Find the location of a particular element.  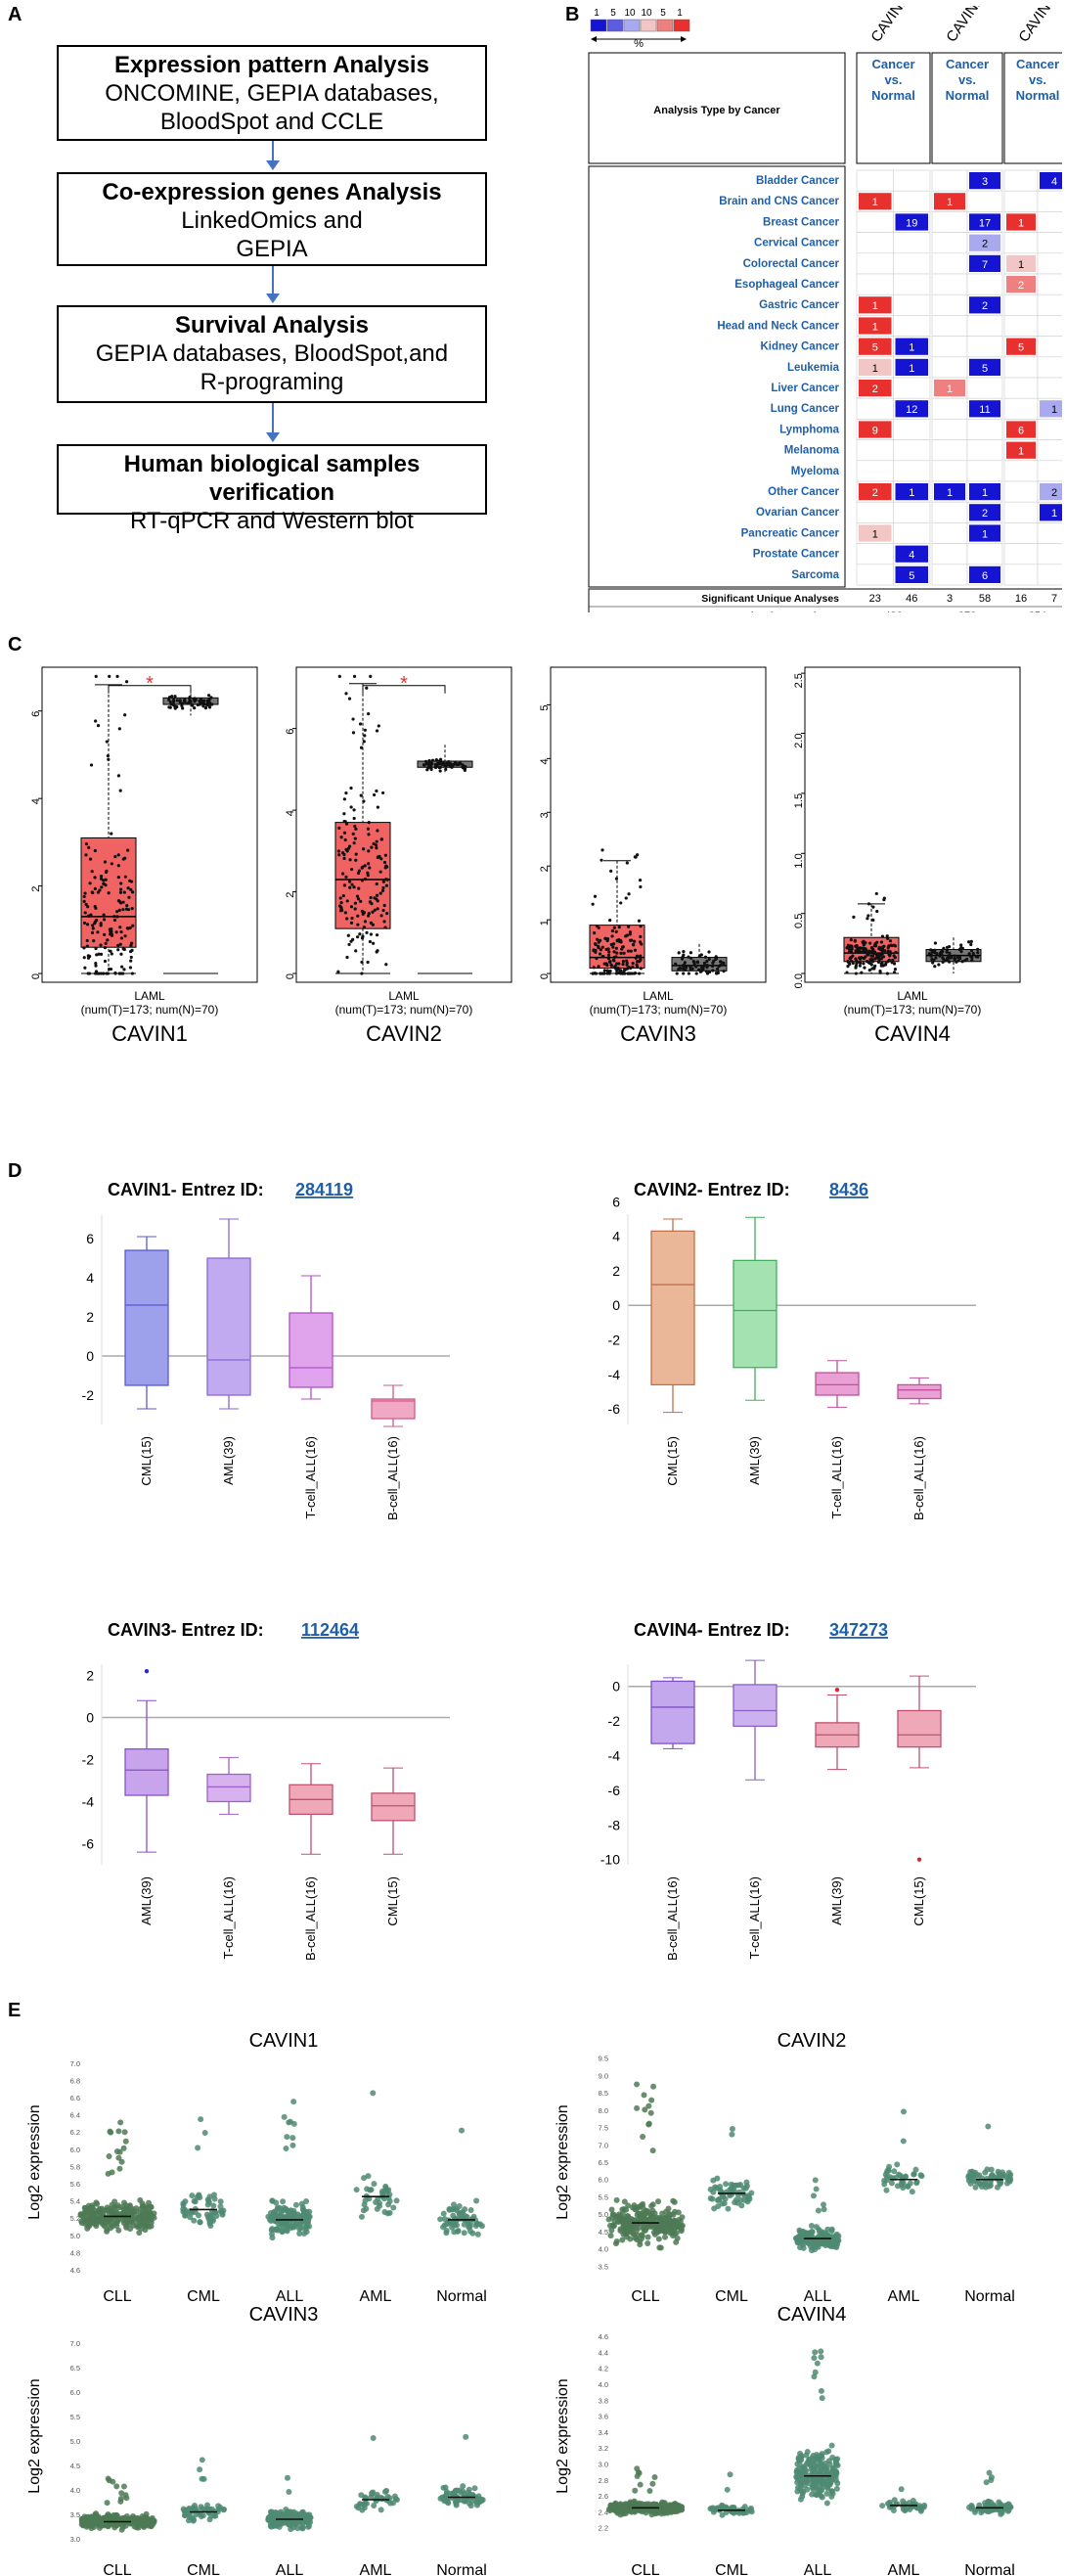

plot-title: CAVIN4- Entrez ID: is located at coordinates (712, 1630).